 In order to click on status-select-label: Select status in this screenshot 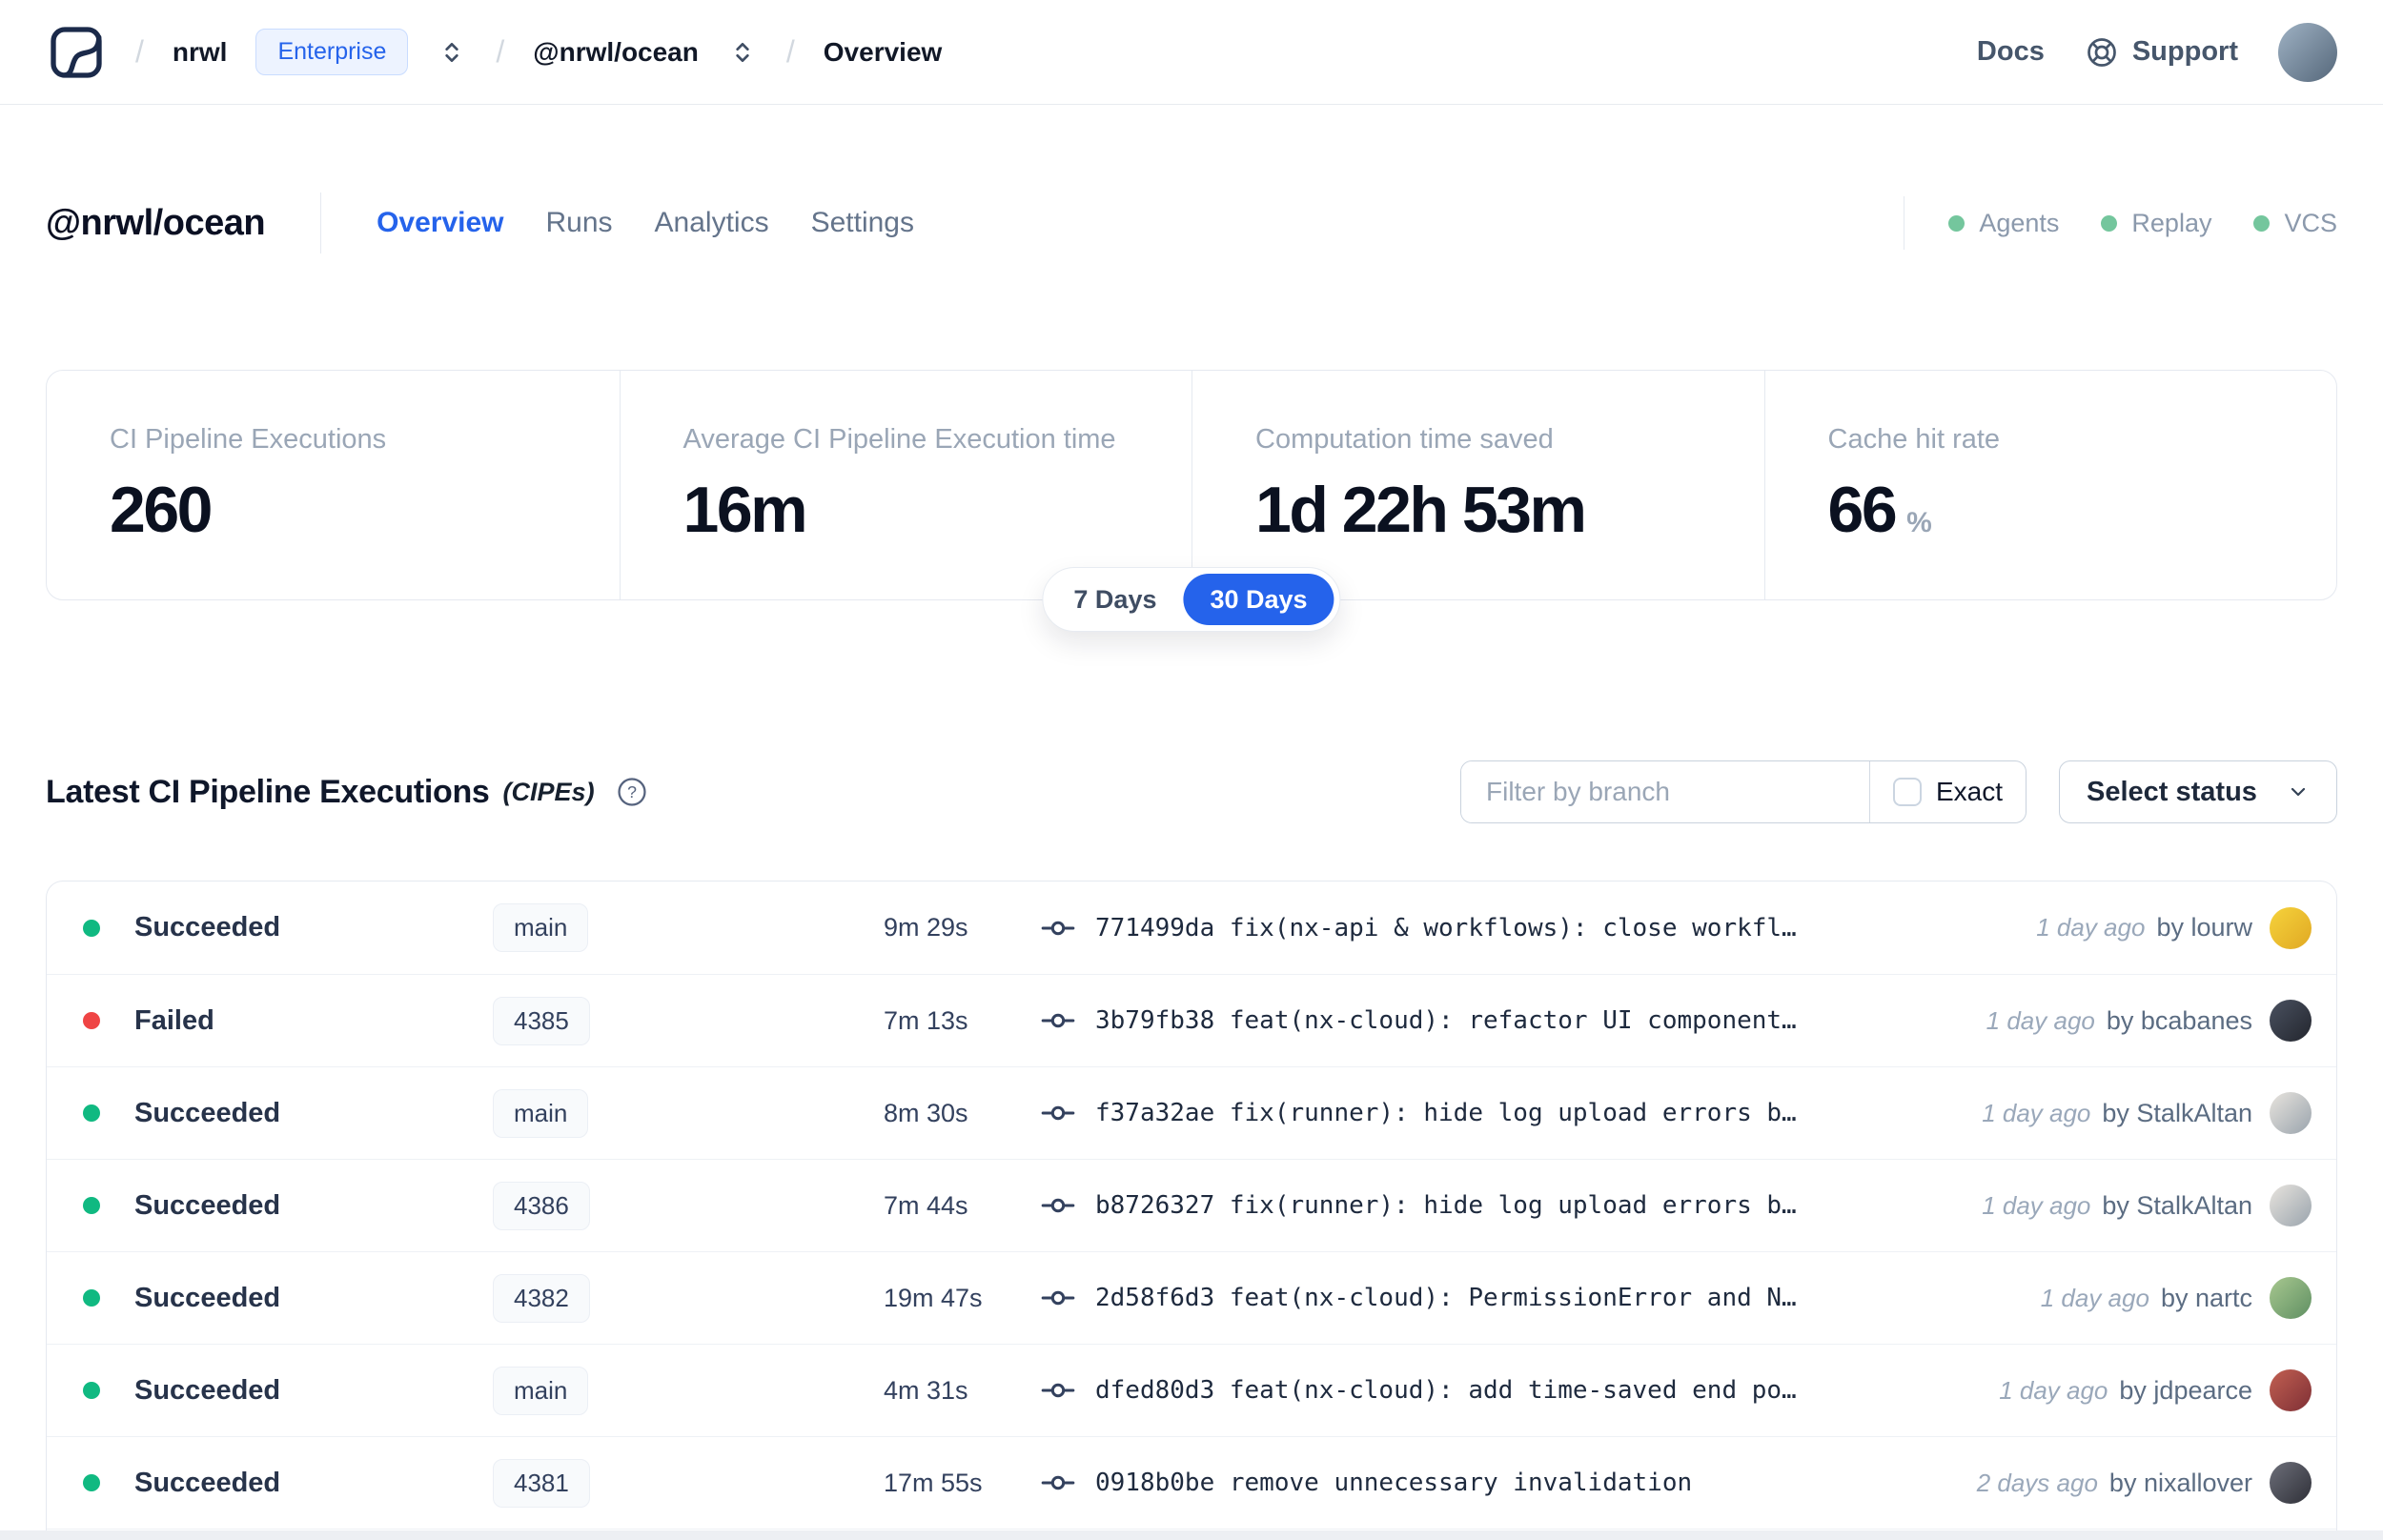, I will do `click(2172, 791)`.